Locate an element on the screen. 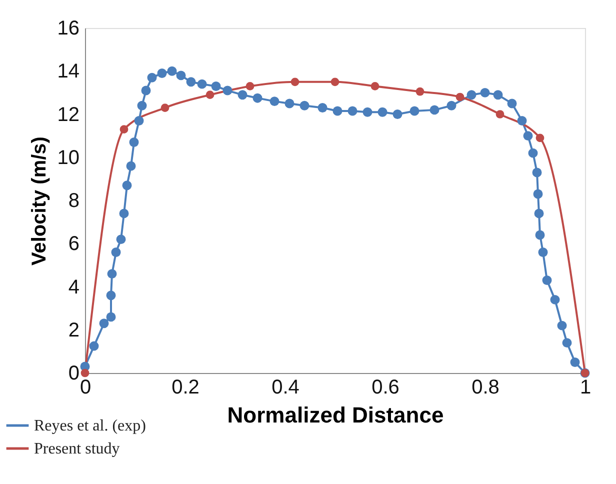 This screenshot has height=484, width=616. y-tick-label: 0 is located at coordinates (74, 373).